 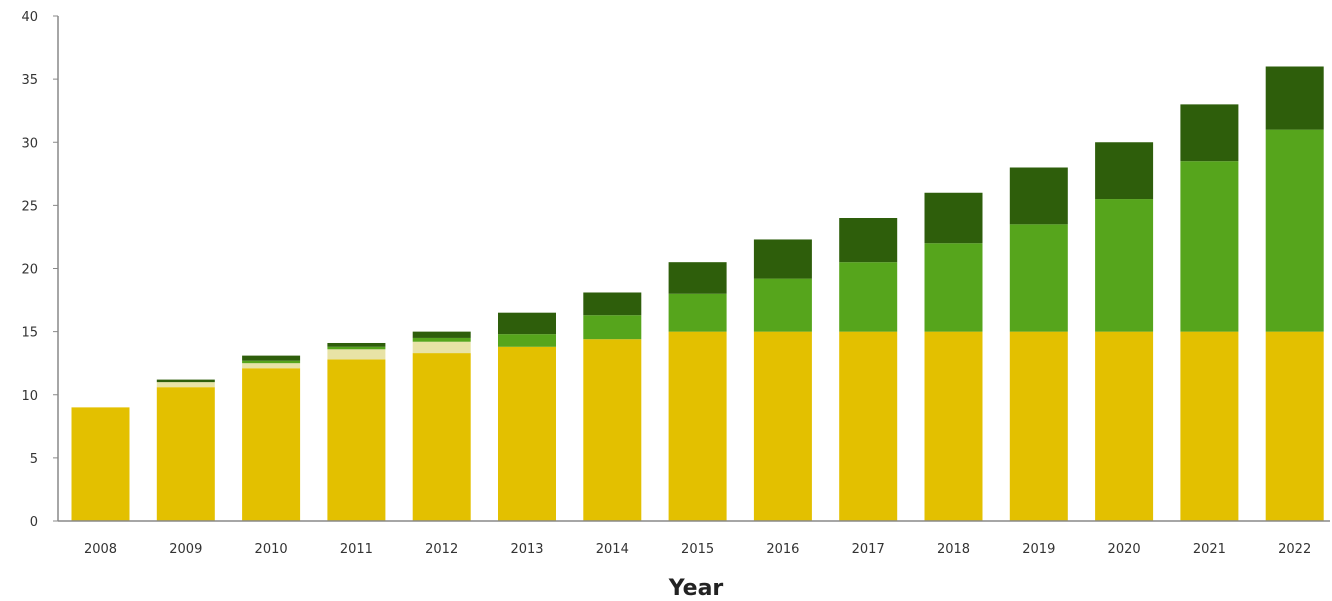 What do you see at coordinates (1294, 549) in the screenshot?
I see `x-tick-label: 2022` at bounding box center [1294, 549].